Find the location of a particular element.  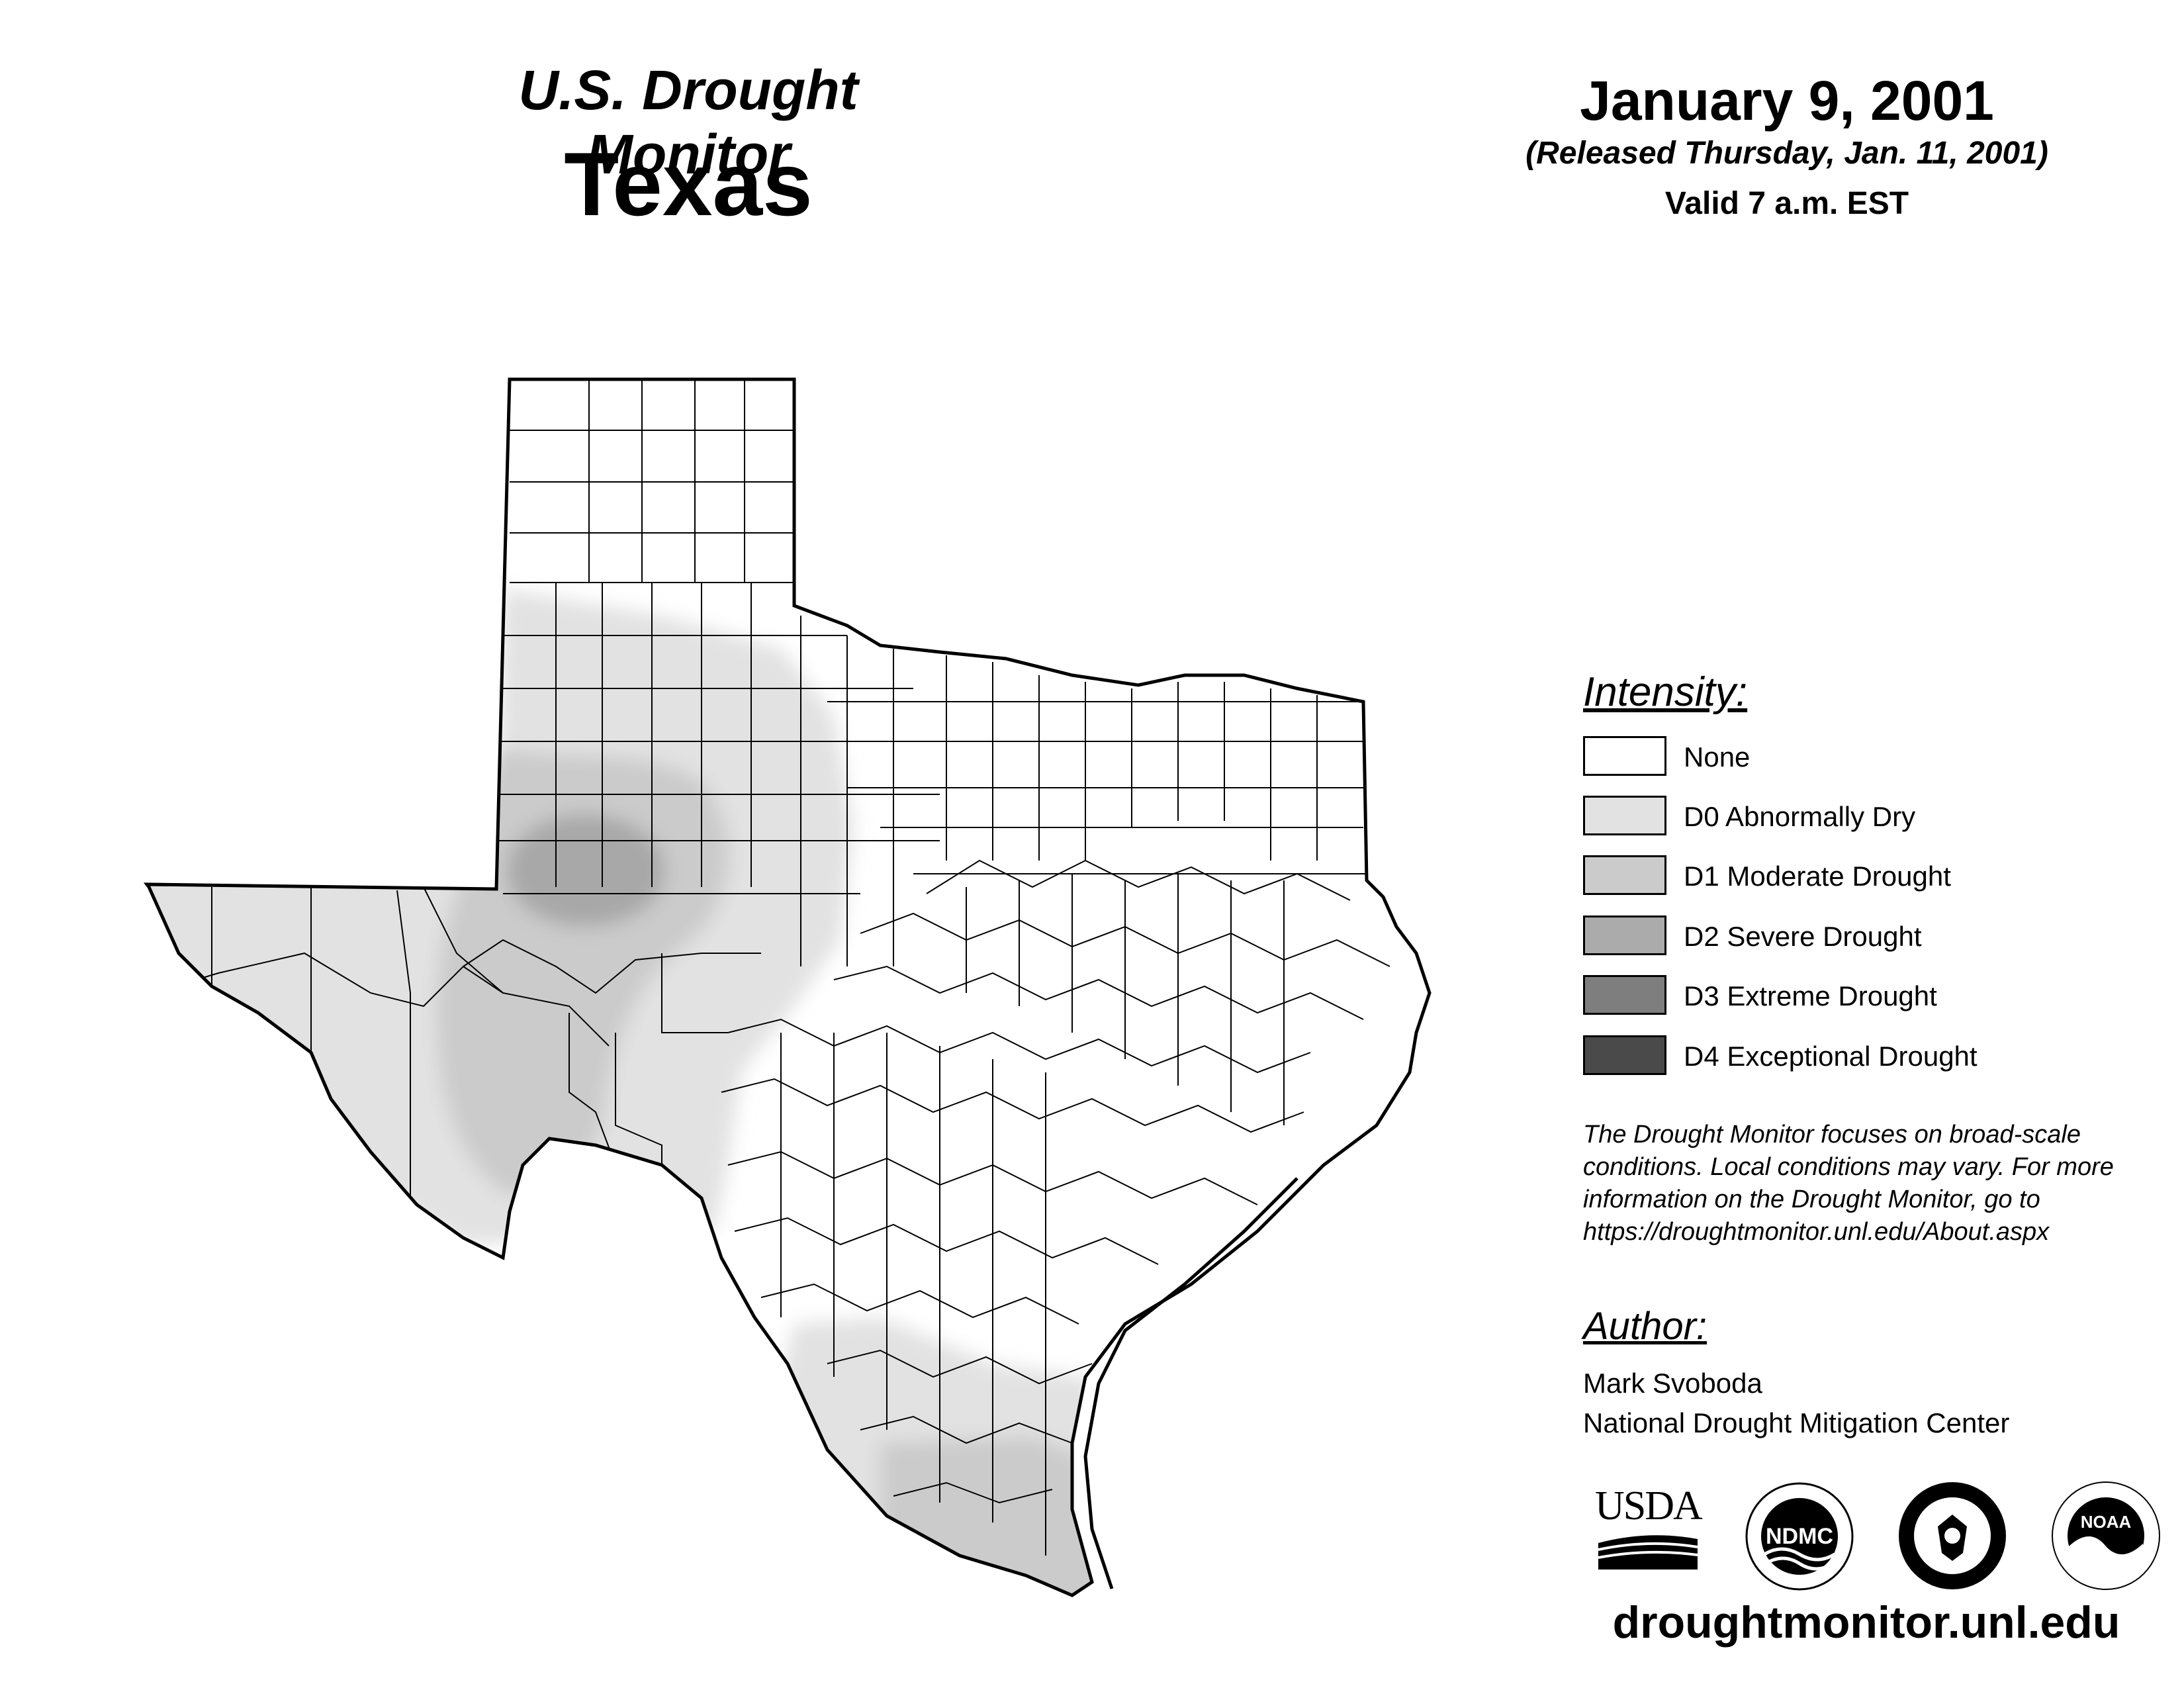

legend-label: D4 Exceptional Drought is located at coordinates (1831, 1056).